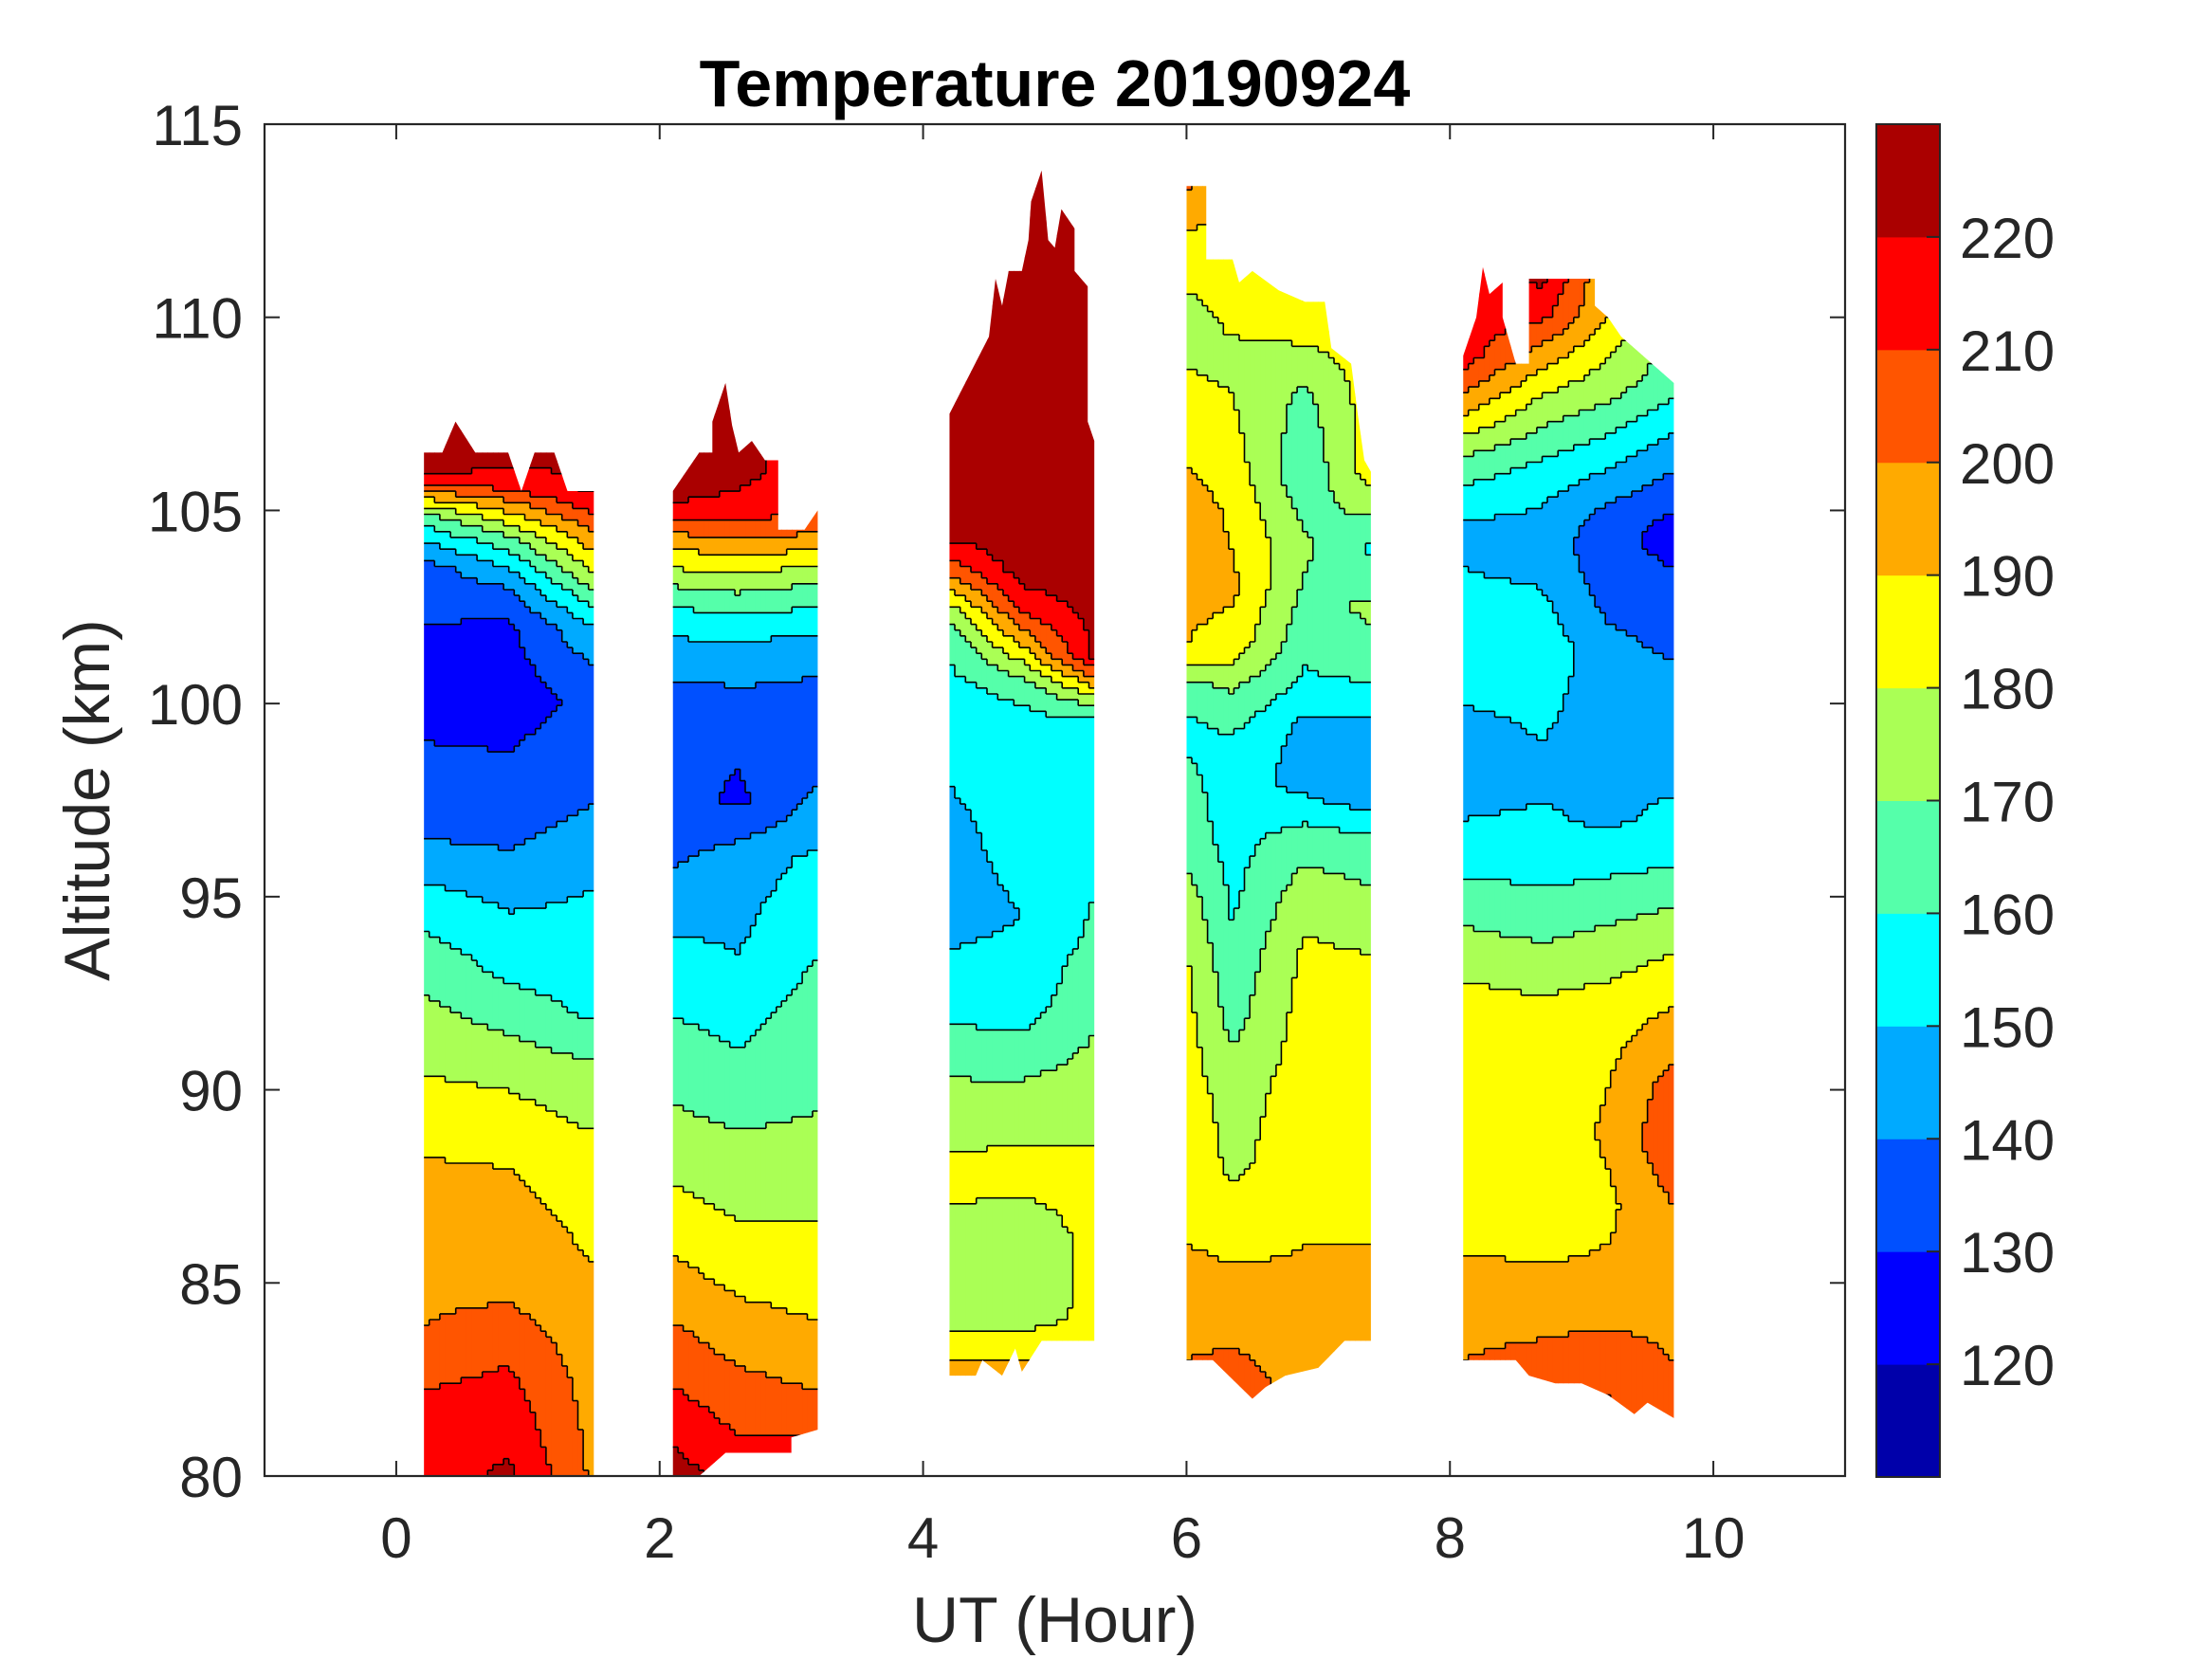  I want to click on contour-lines, so click(509, 971).